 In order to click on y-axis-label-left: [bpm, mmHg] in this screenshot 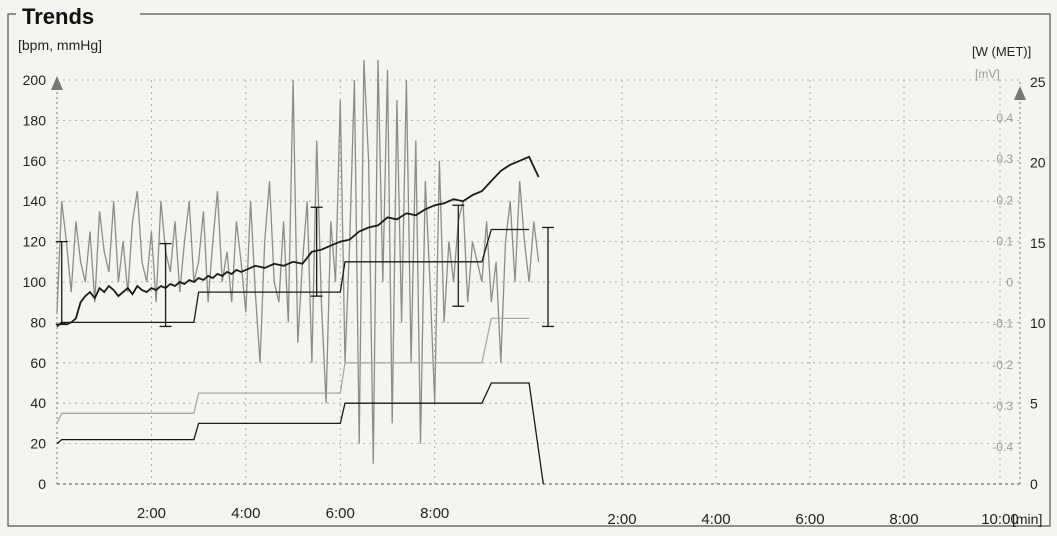, I will do `click(60, 45)`.